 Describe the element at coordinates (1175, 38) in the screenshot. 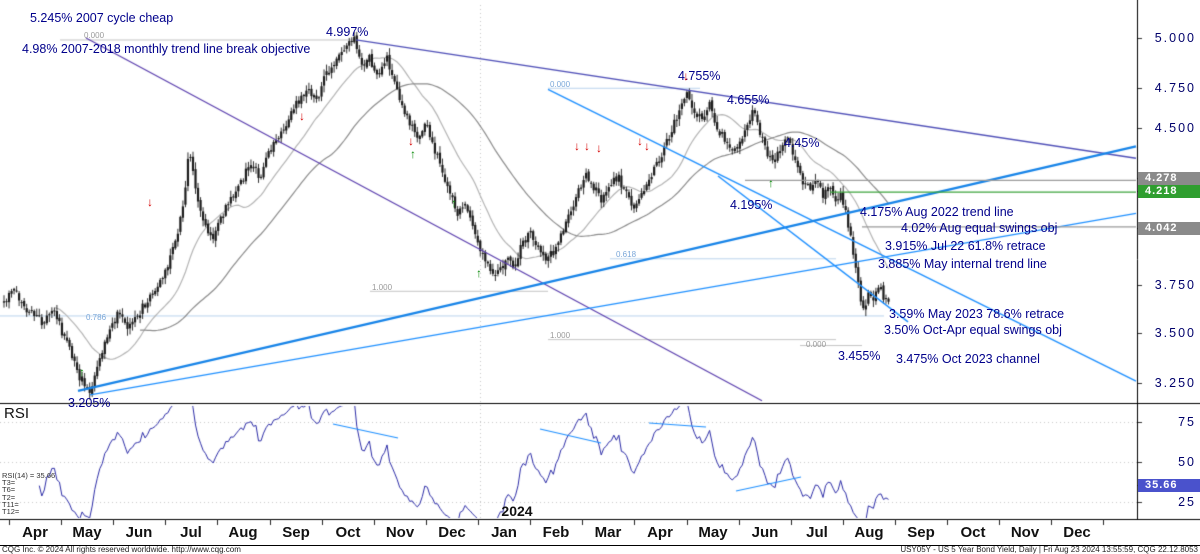

I see `price-scale-label: 5.000` at that location.